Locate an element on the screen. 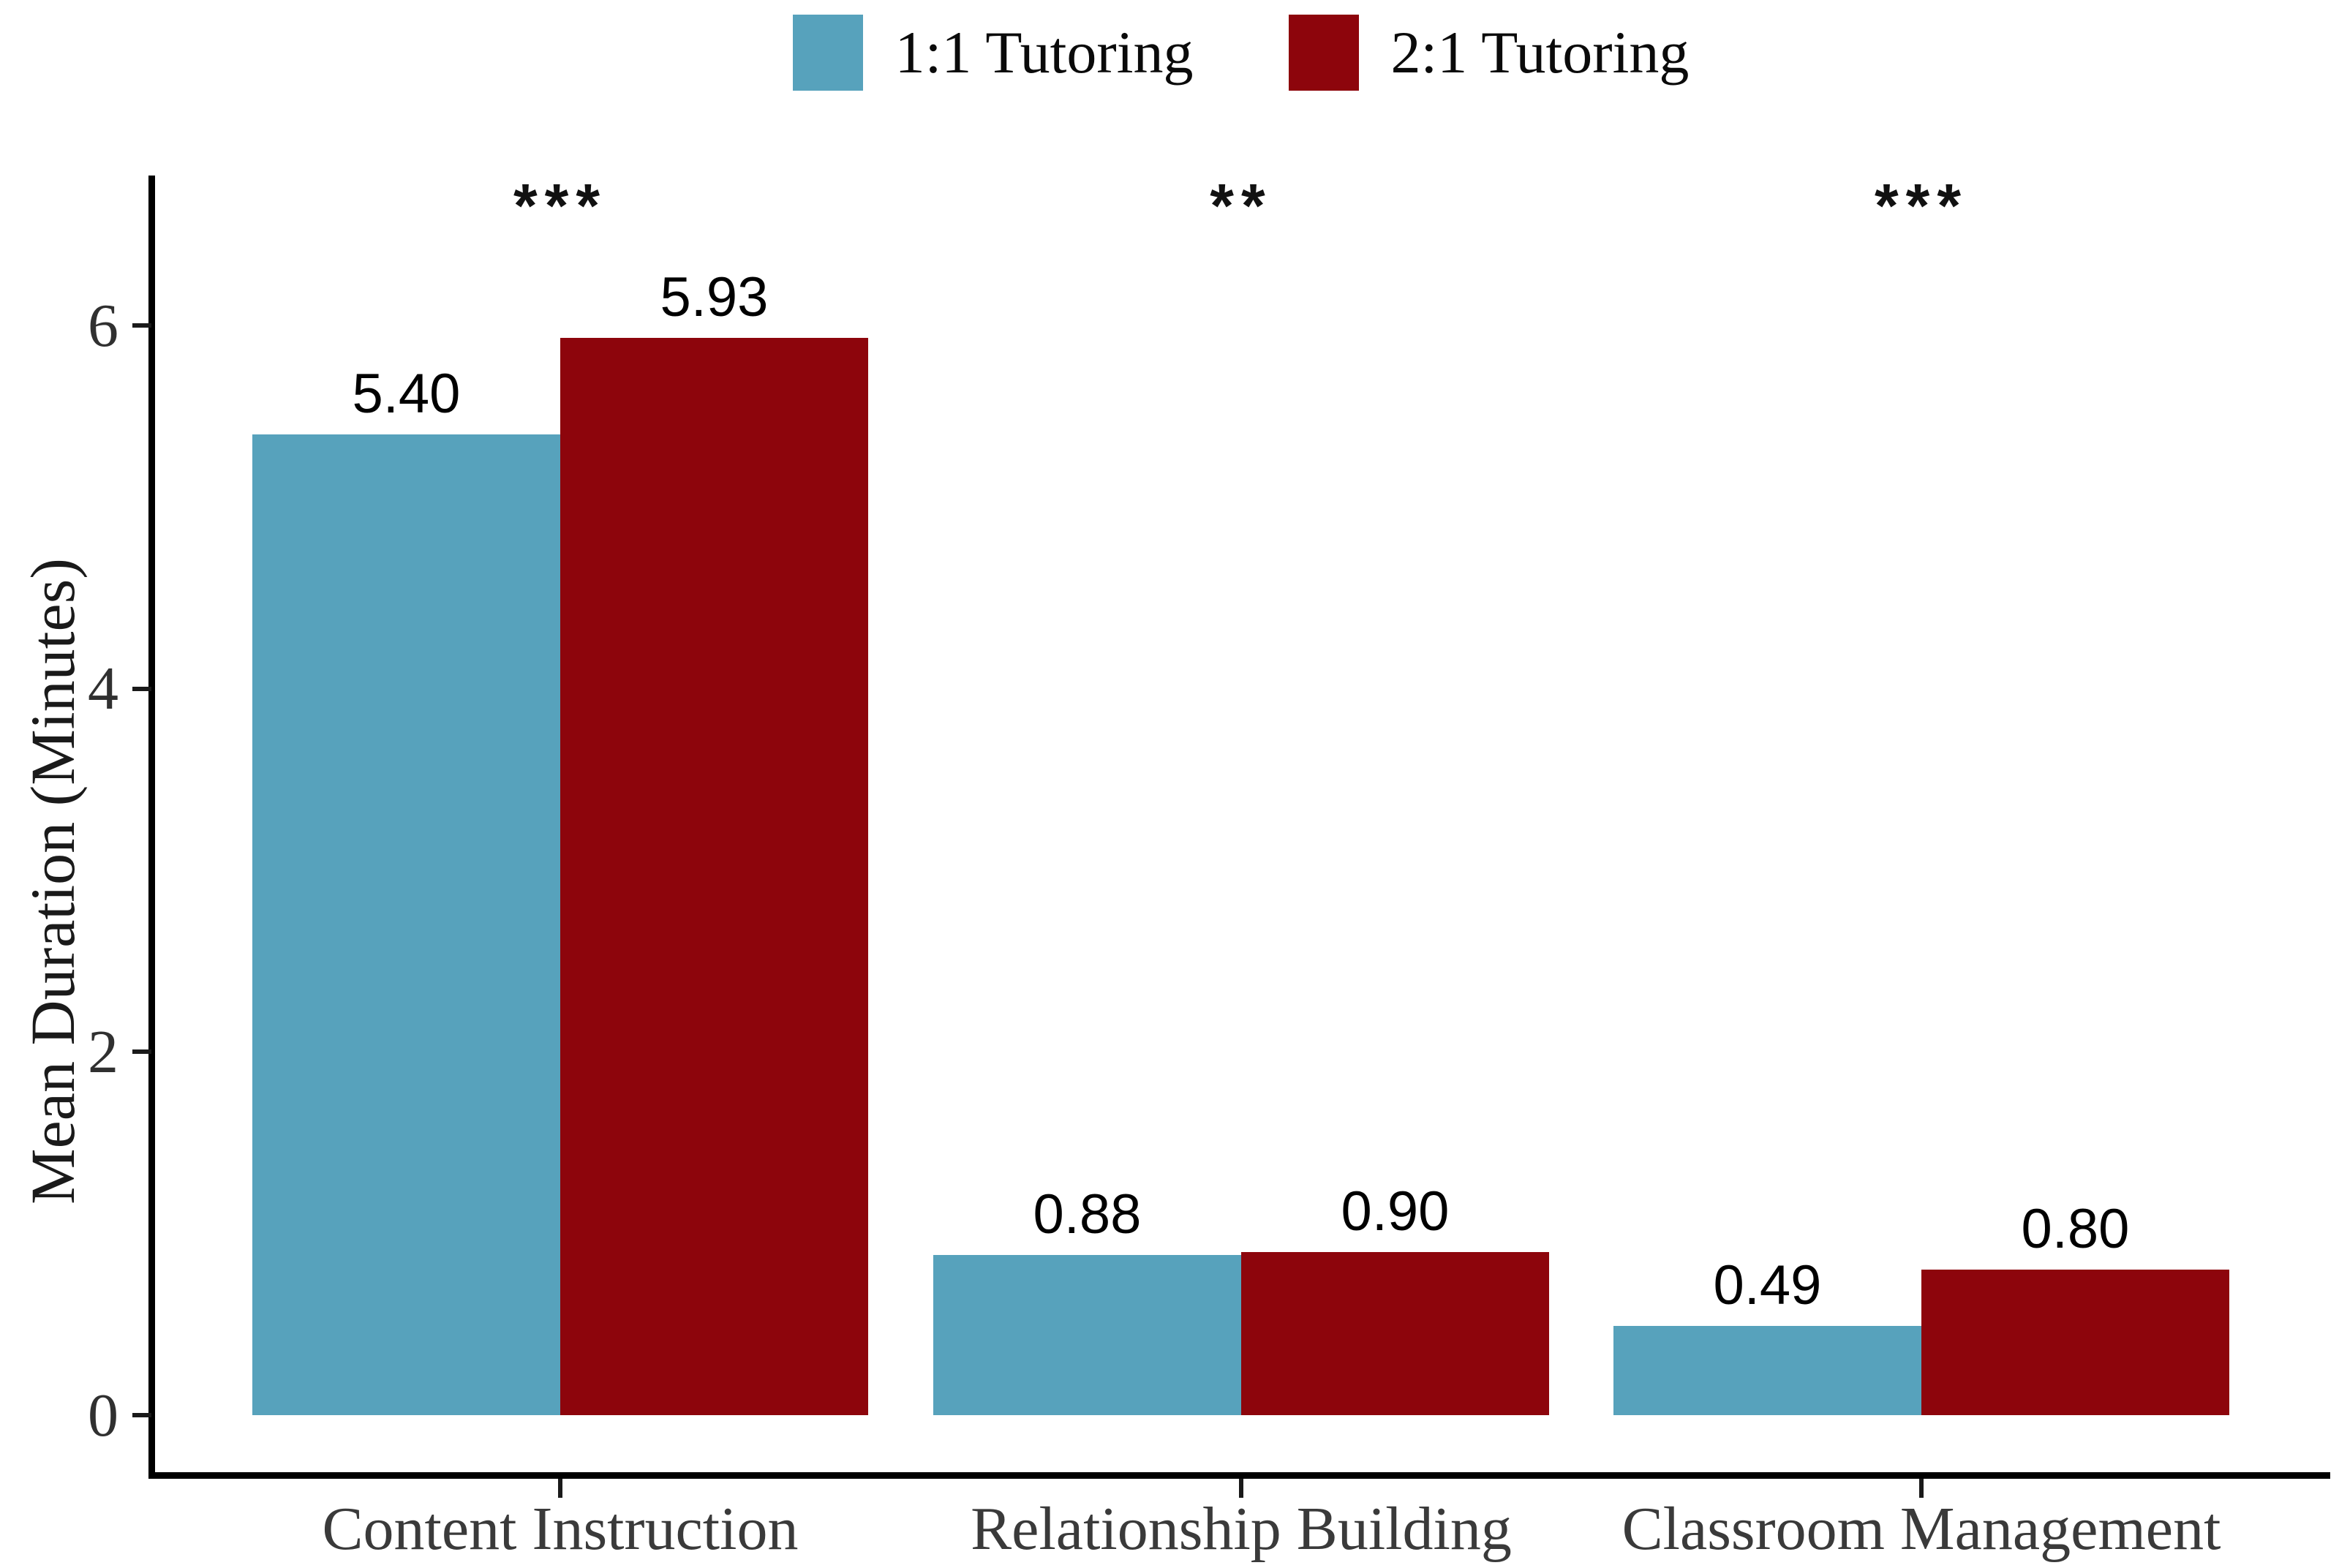 This screenshot has height=1568, width=2339. y-tick-label: 6 is located at coordinates (103, 325).